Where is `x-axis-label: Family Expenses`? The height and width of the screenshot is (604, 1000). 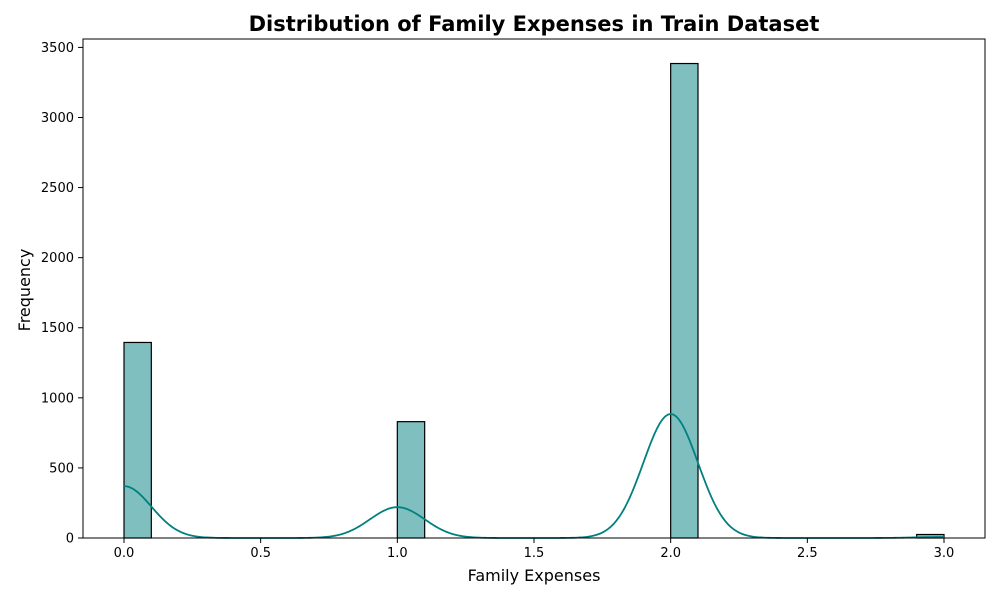
x-axis-label: Family Expenses is located at coordinates (534, 575).